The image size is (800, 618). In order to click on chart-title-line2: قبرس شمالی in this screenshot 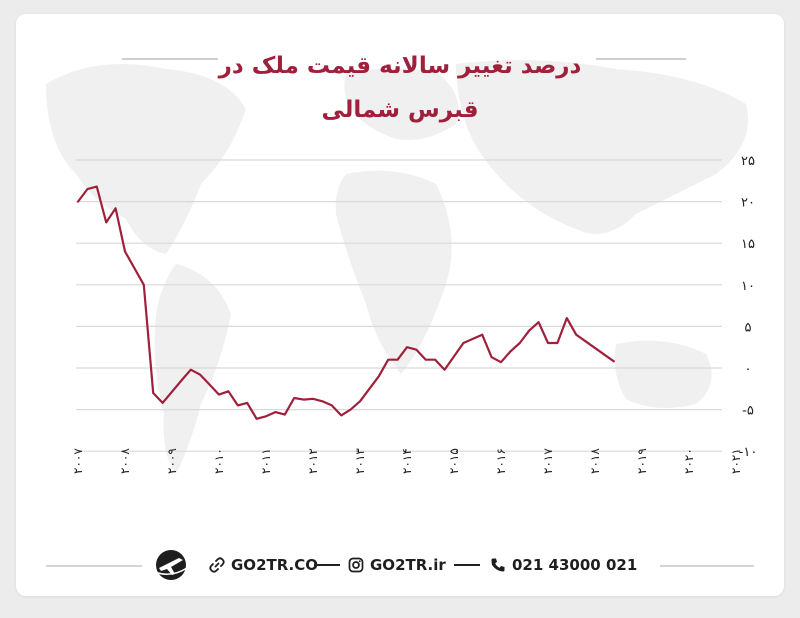, I will do `click(400, 110)`.